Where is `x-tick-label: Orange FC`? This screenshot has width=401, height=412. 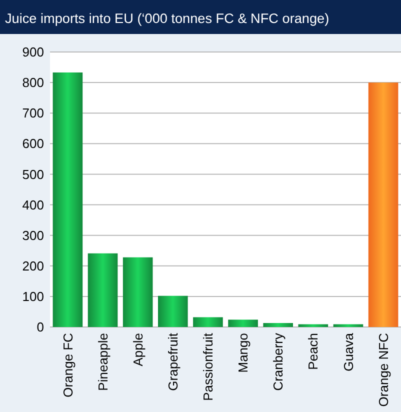 x-tick-label: Orange FC is located at coordinates (68, 365).